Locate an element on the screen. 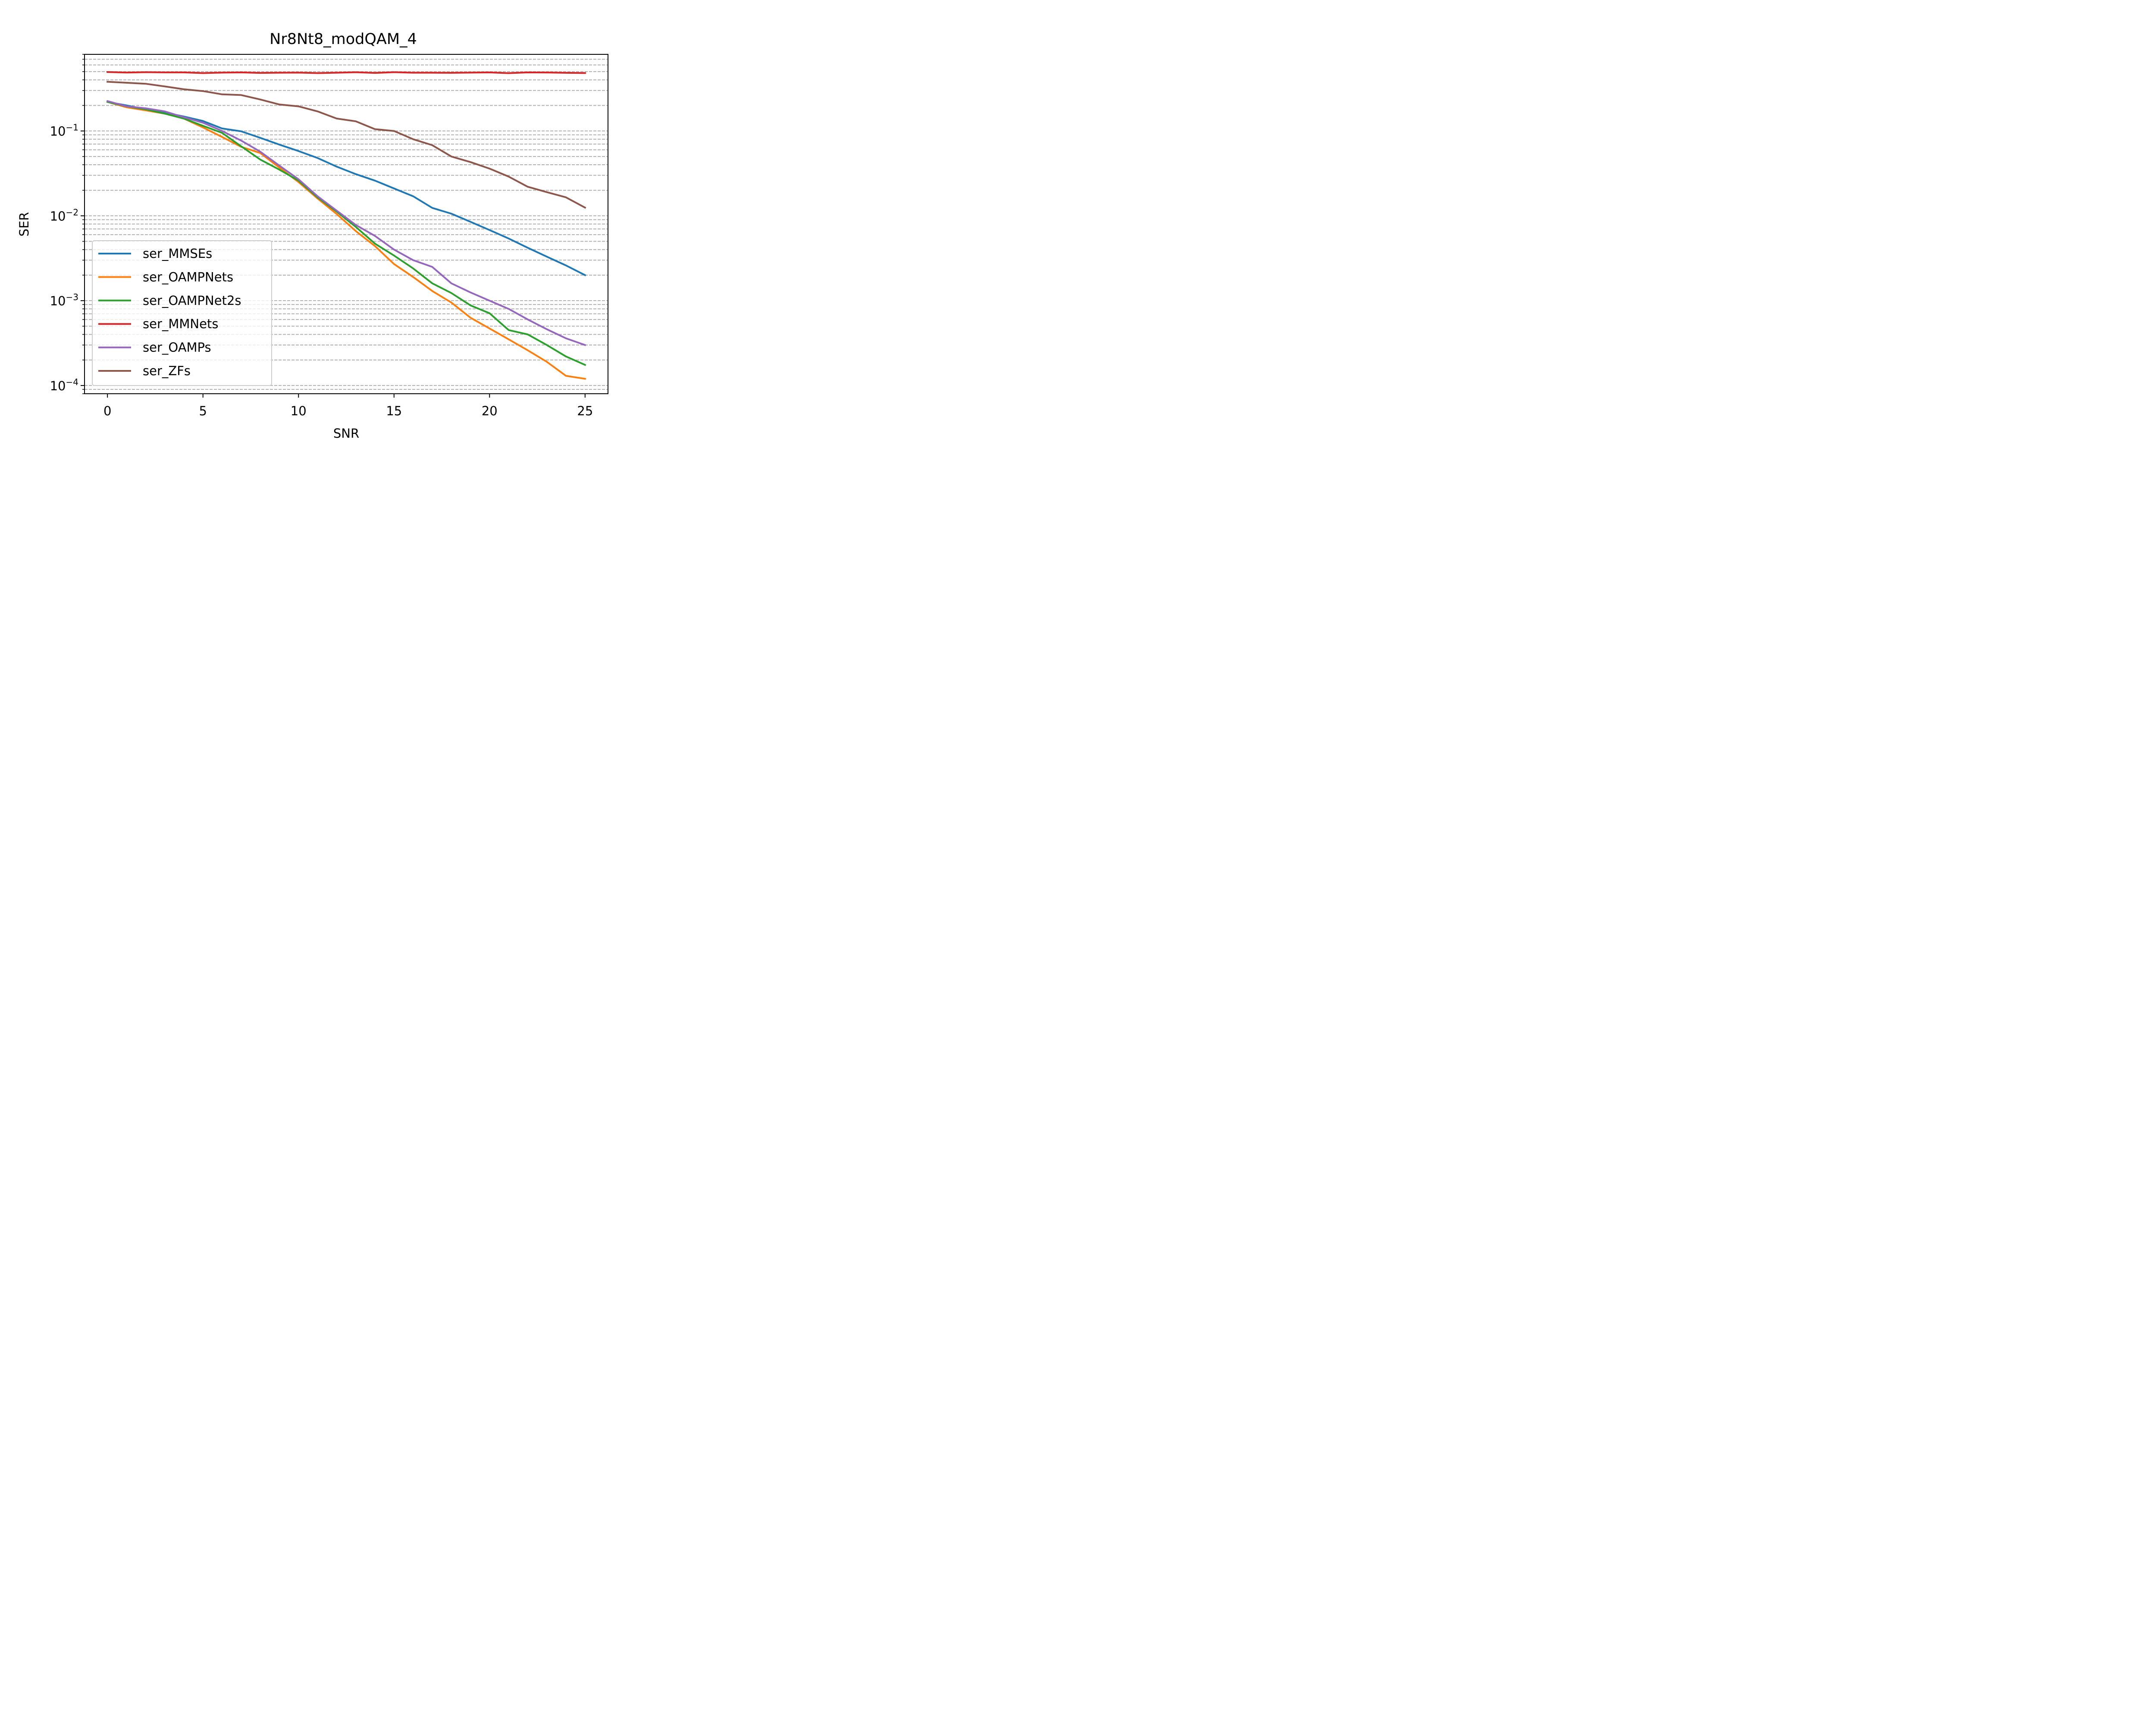 The height and width of the screenshot is (1725, 2156). legend-label-ser-mmses: ser_MMSEs is located at coordinates (177, 254).